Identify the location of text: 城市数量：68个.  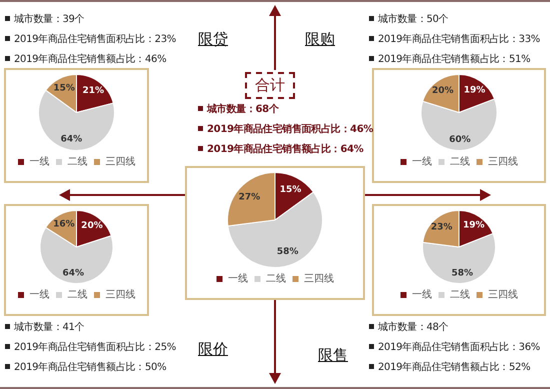
(243, 109).